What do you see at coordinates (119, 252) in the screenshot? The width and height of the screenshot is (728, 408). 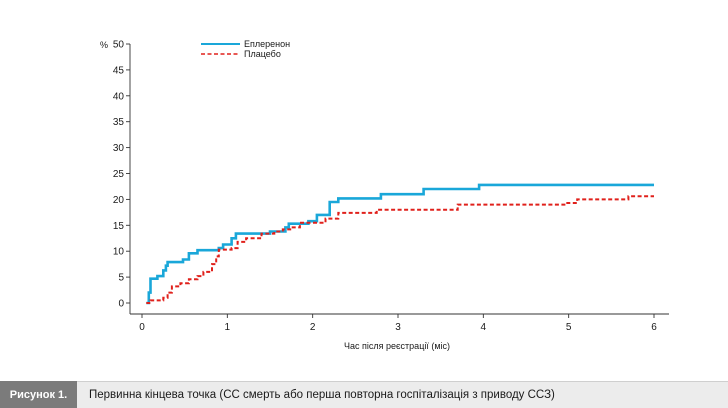 I see `y-tick-label: 10` at bounding box center [119, 252].